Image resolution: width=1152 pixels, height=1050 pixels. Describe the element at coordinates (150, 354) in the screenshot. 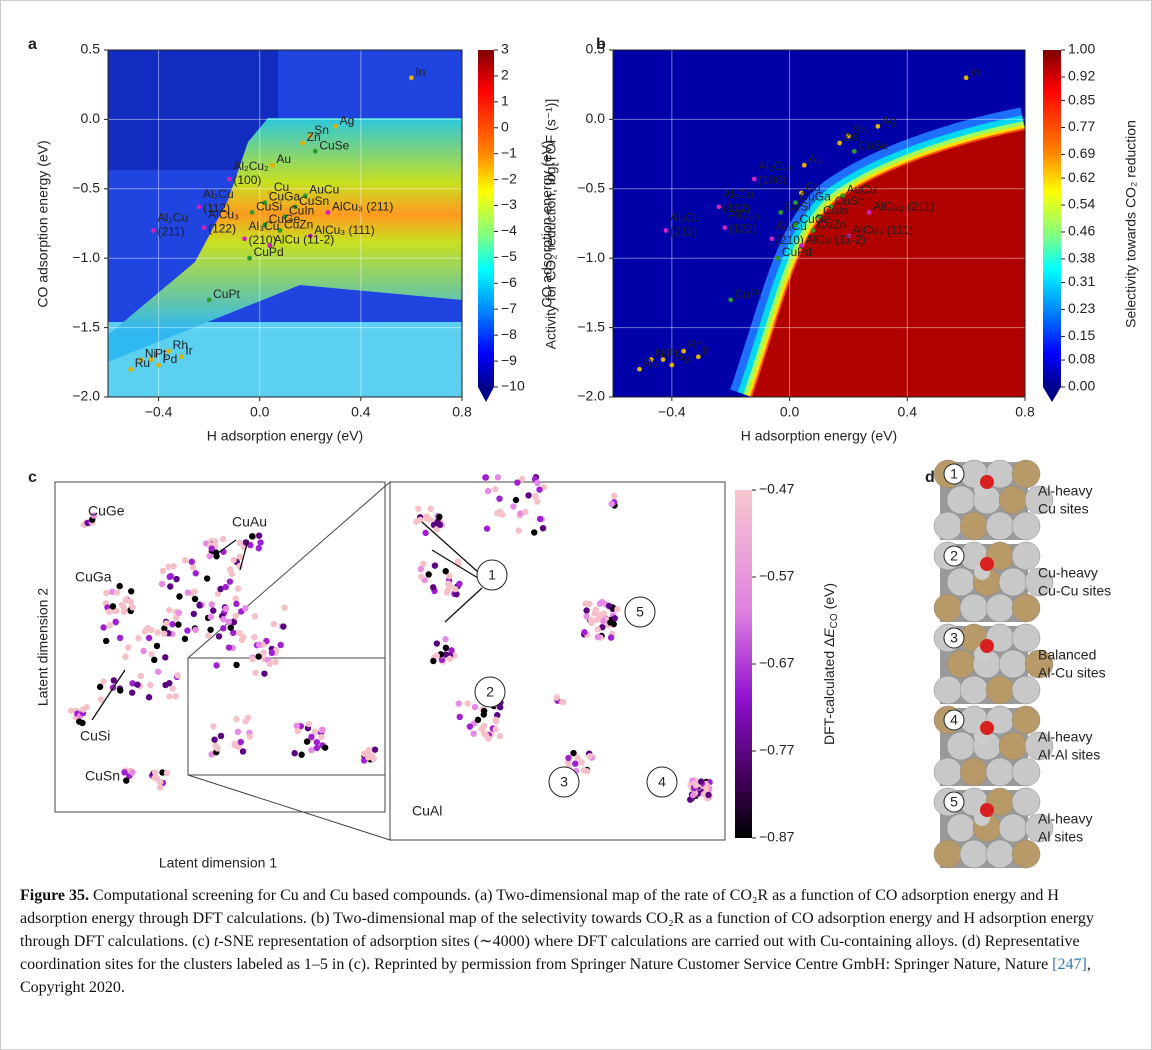

I see `label-line: Ni` at that location.